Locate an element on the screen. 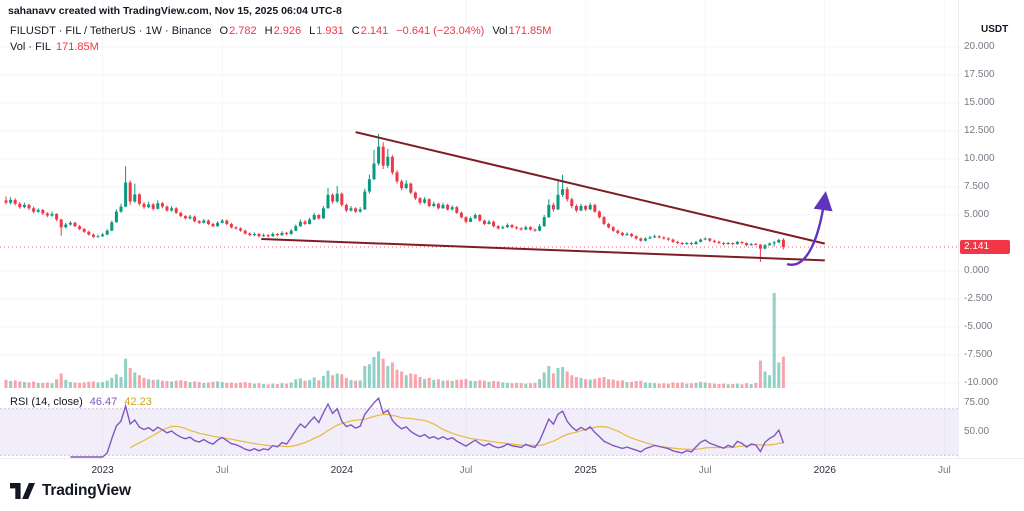  rsi-legend: RSI (14, close) 46.47 42.23 is located at coordinates (81, 402).